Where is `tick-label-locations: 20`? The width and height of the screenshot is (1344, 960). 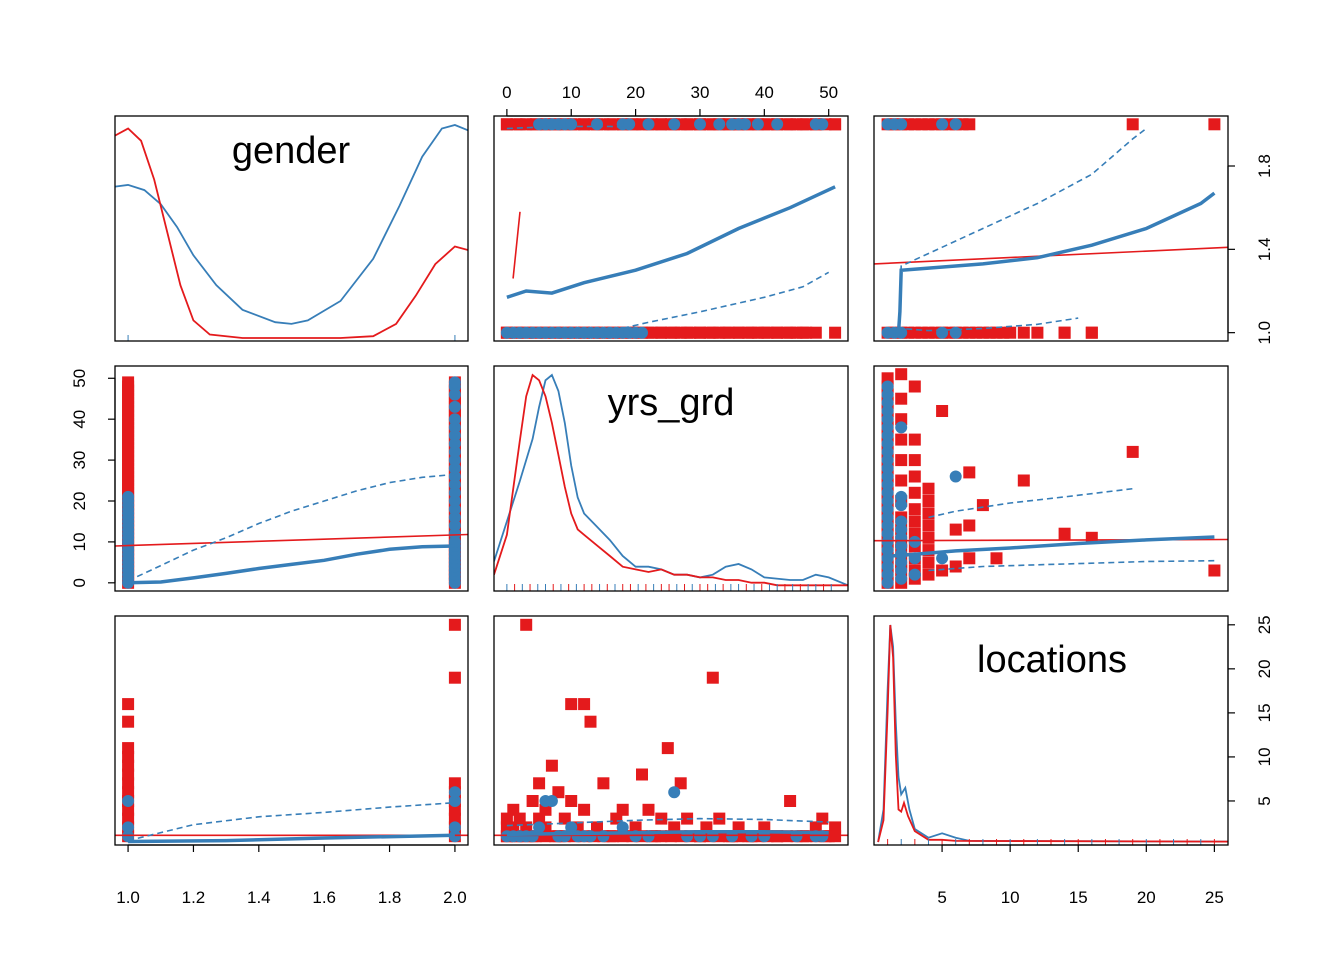 tick-label-locations: 20 is located at coordinates (1146, 897).